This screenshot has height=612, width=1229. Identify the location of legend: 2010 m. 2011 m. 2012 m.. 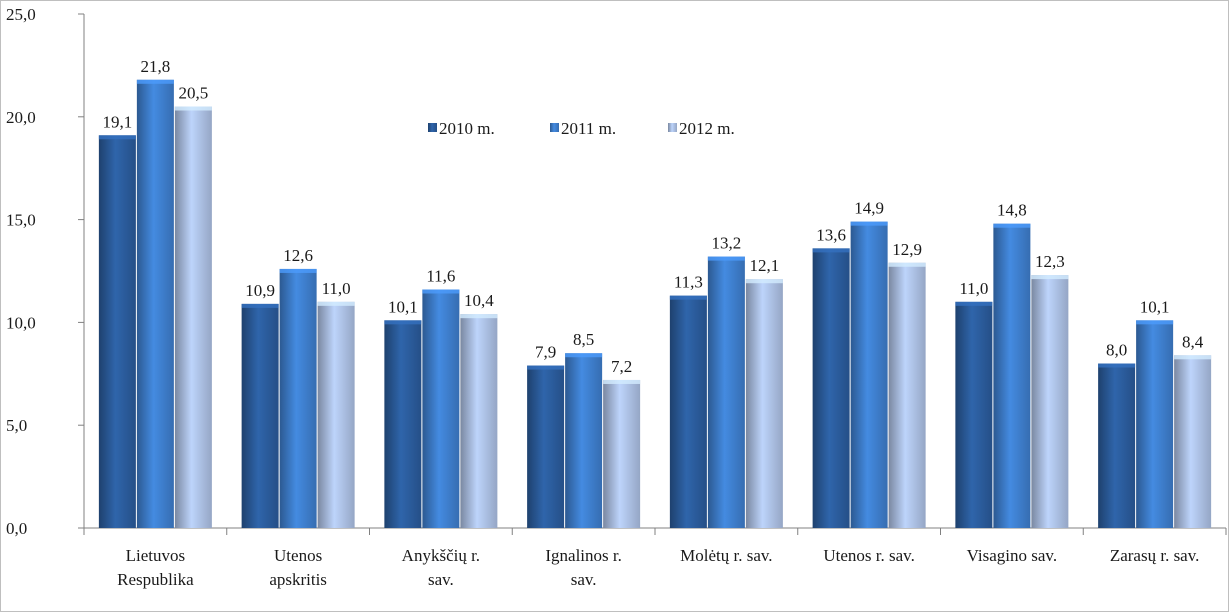
(581, 128).